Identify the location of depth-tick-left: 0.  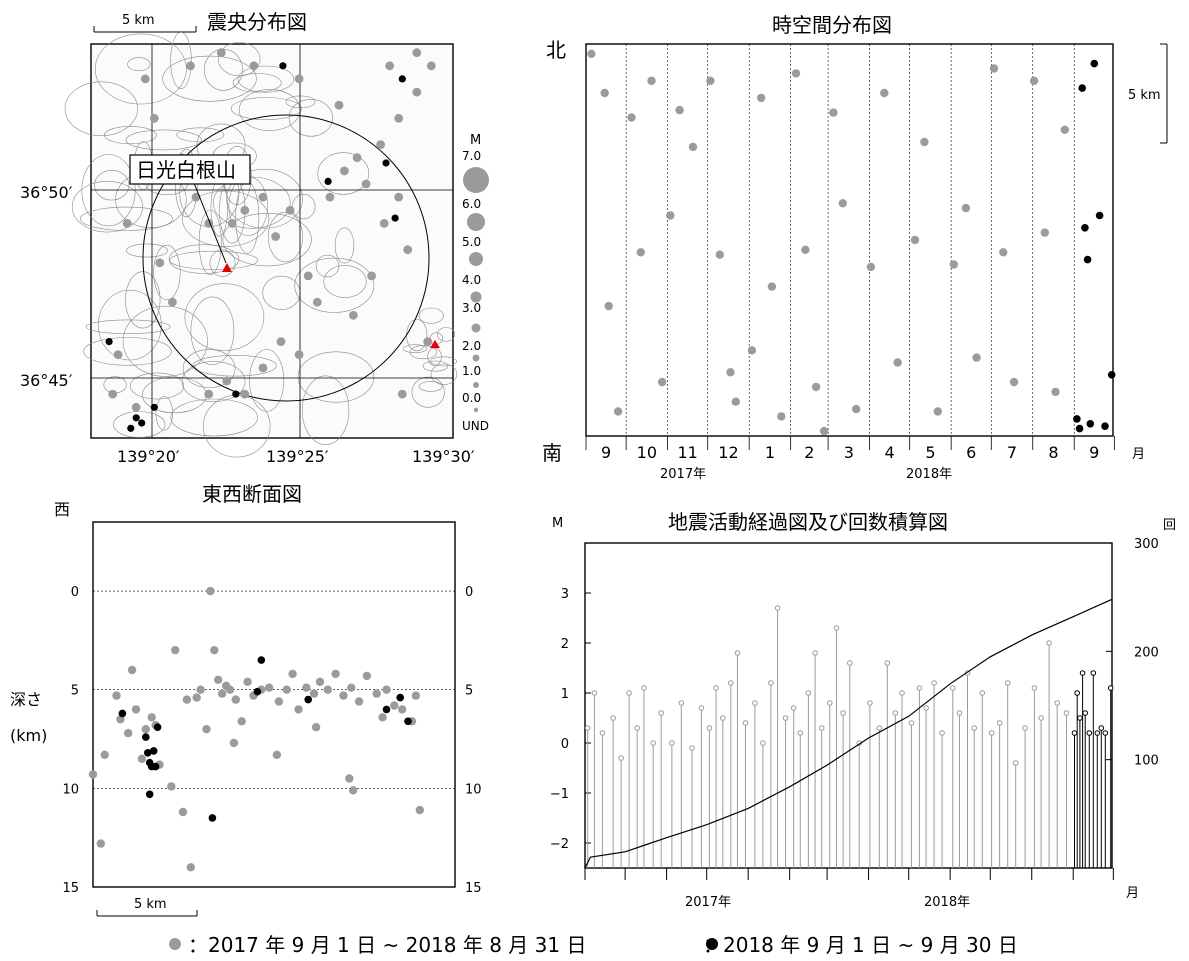
(75, 592).